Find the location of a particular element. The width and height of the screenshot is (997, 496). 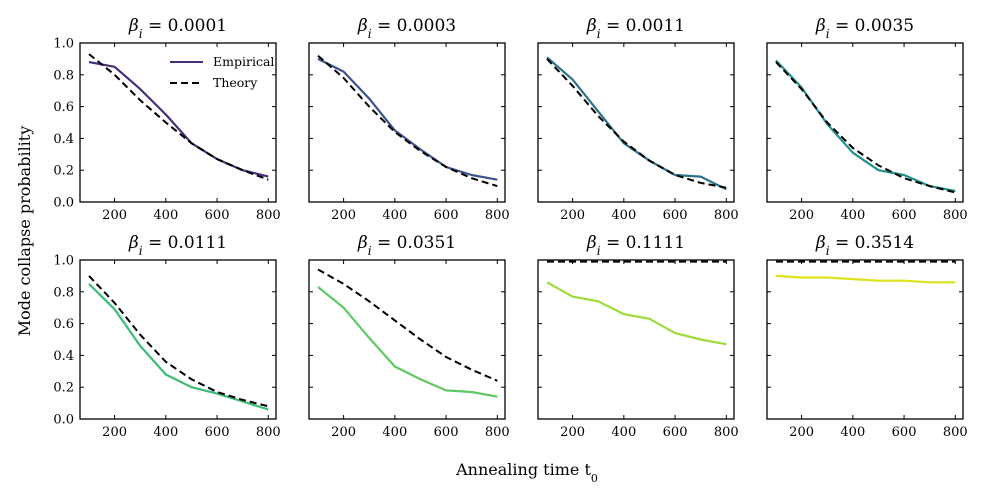

panel-title-value: = 0.0351 is located at coordinates (414, 243).